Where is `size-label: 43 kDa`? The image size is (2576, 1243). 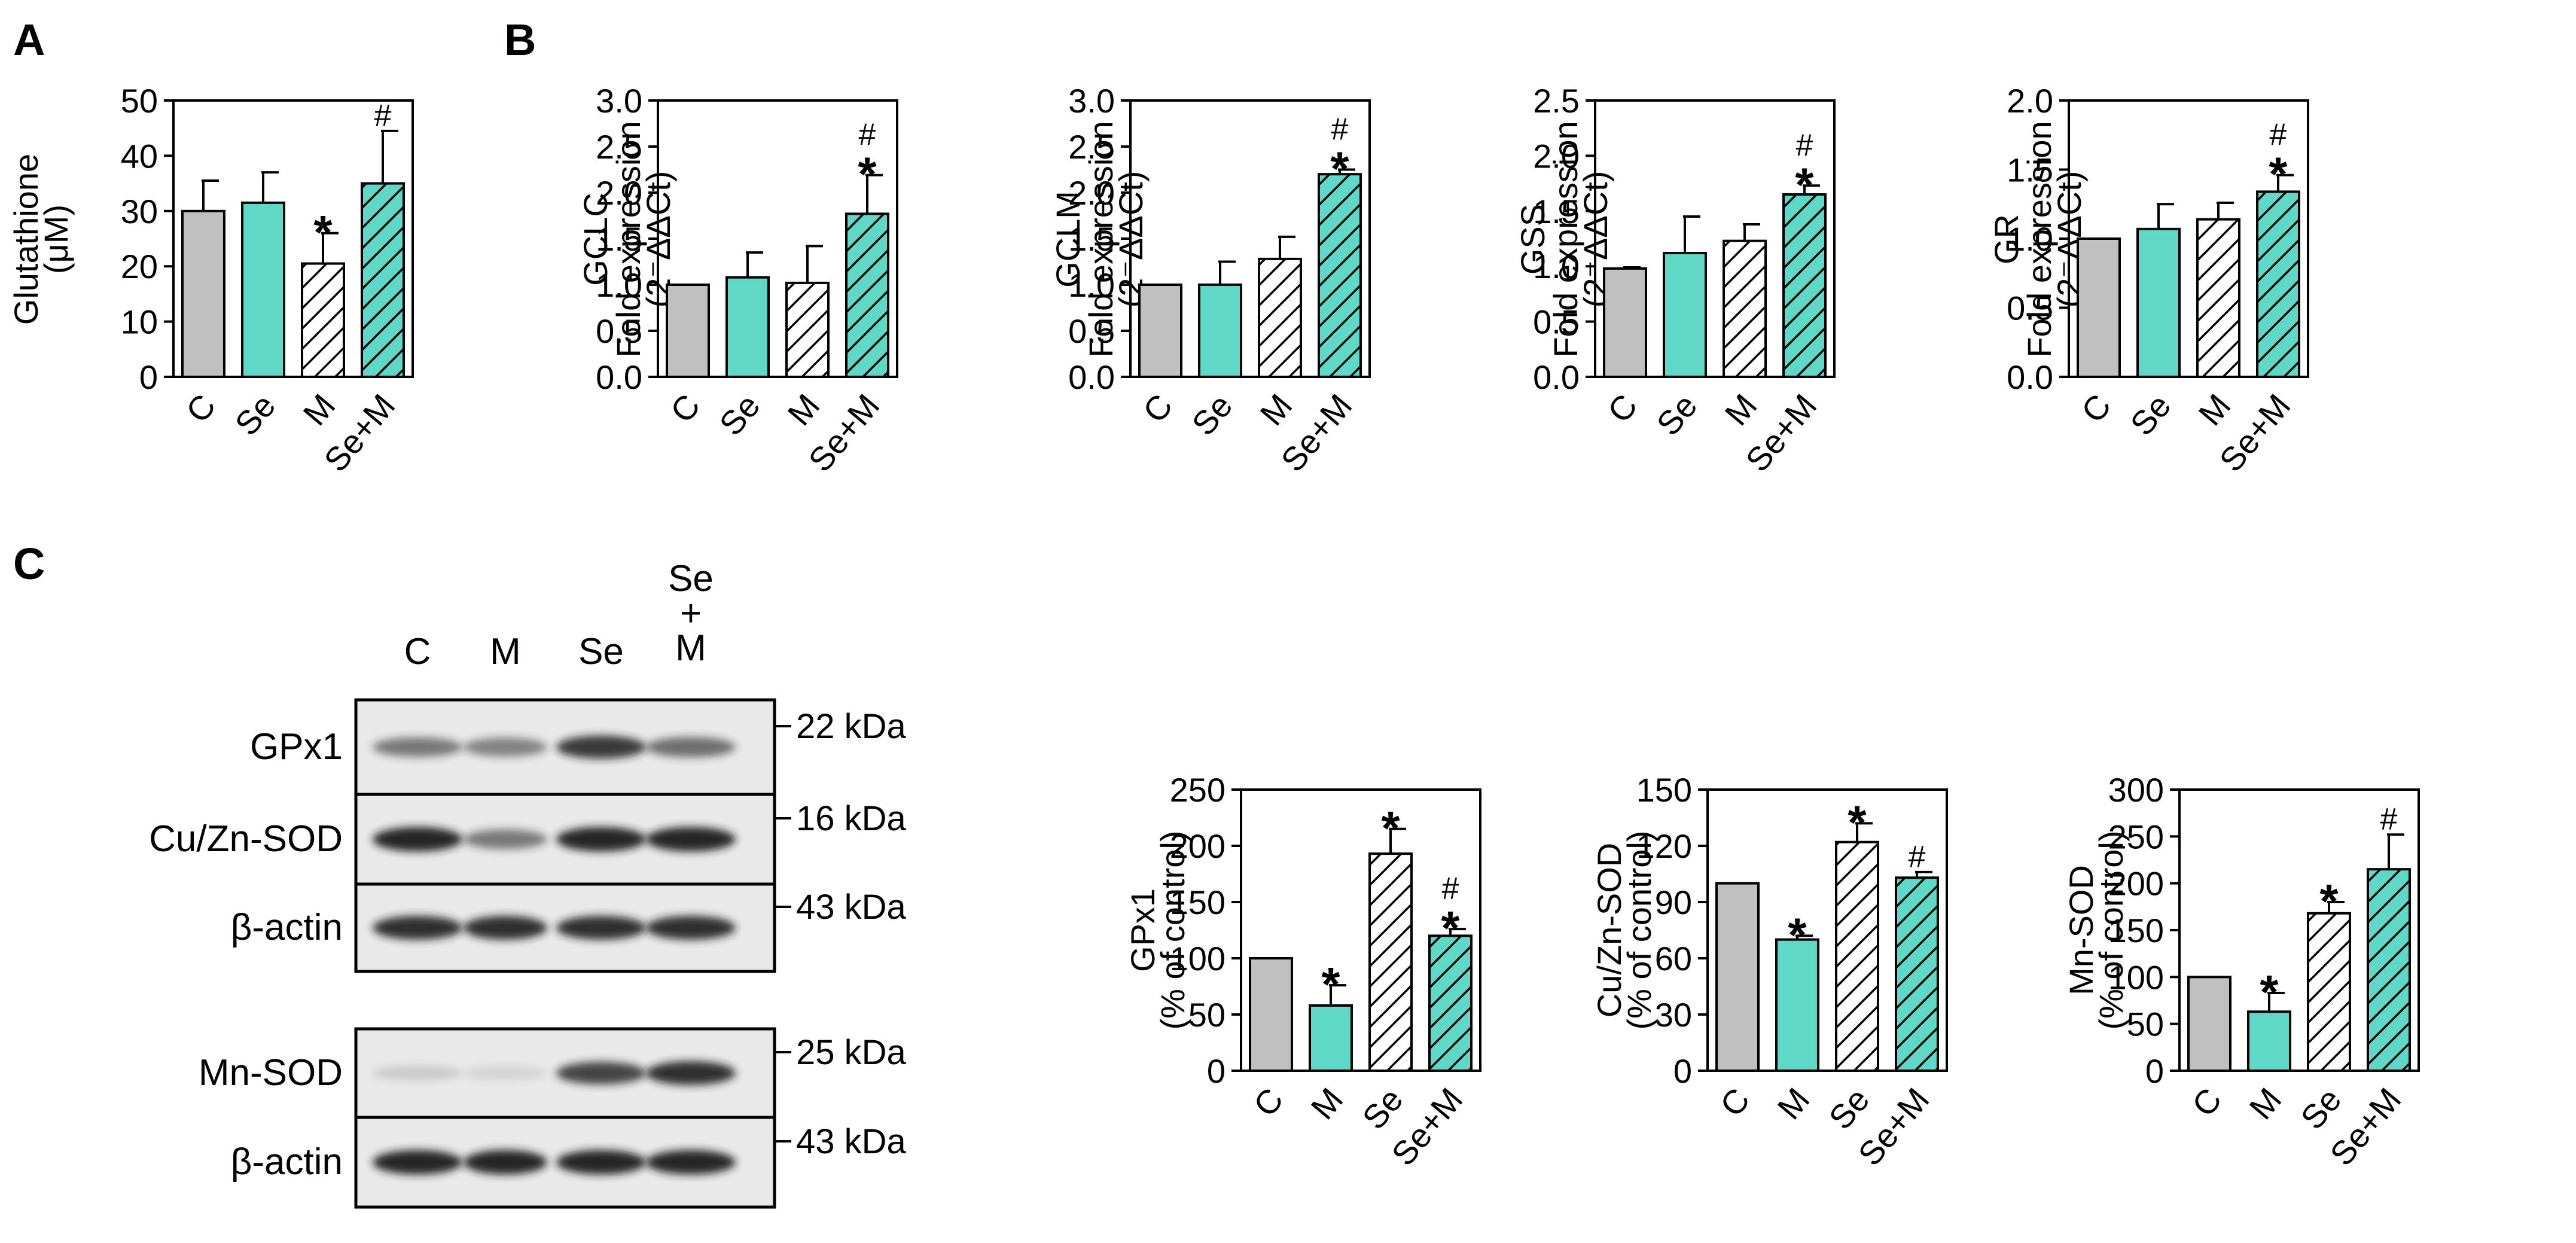
size-label: 43 kDa is located at coordinates (851, 1141).